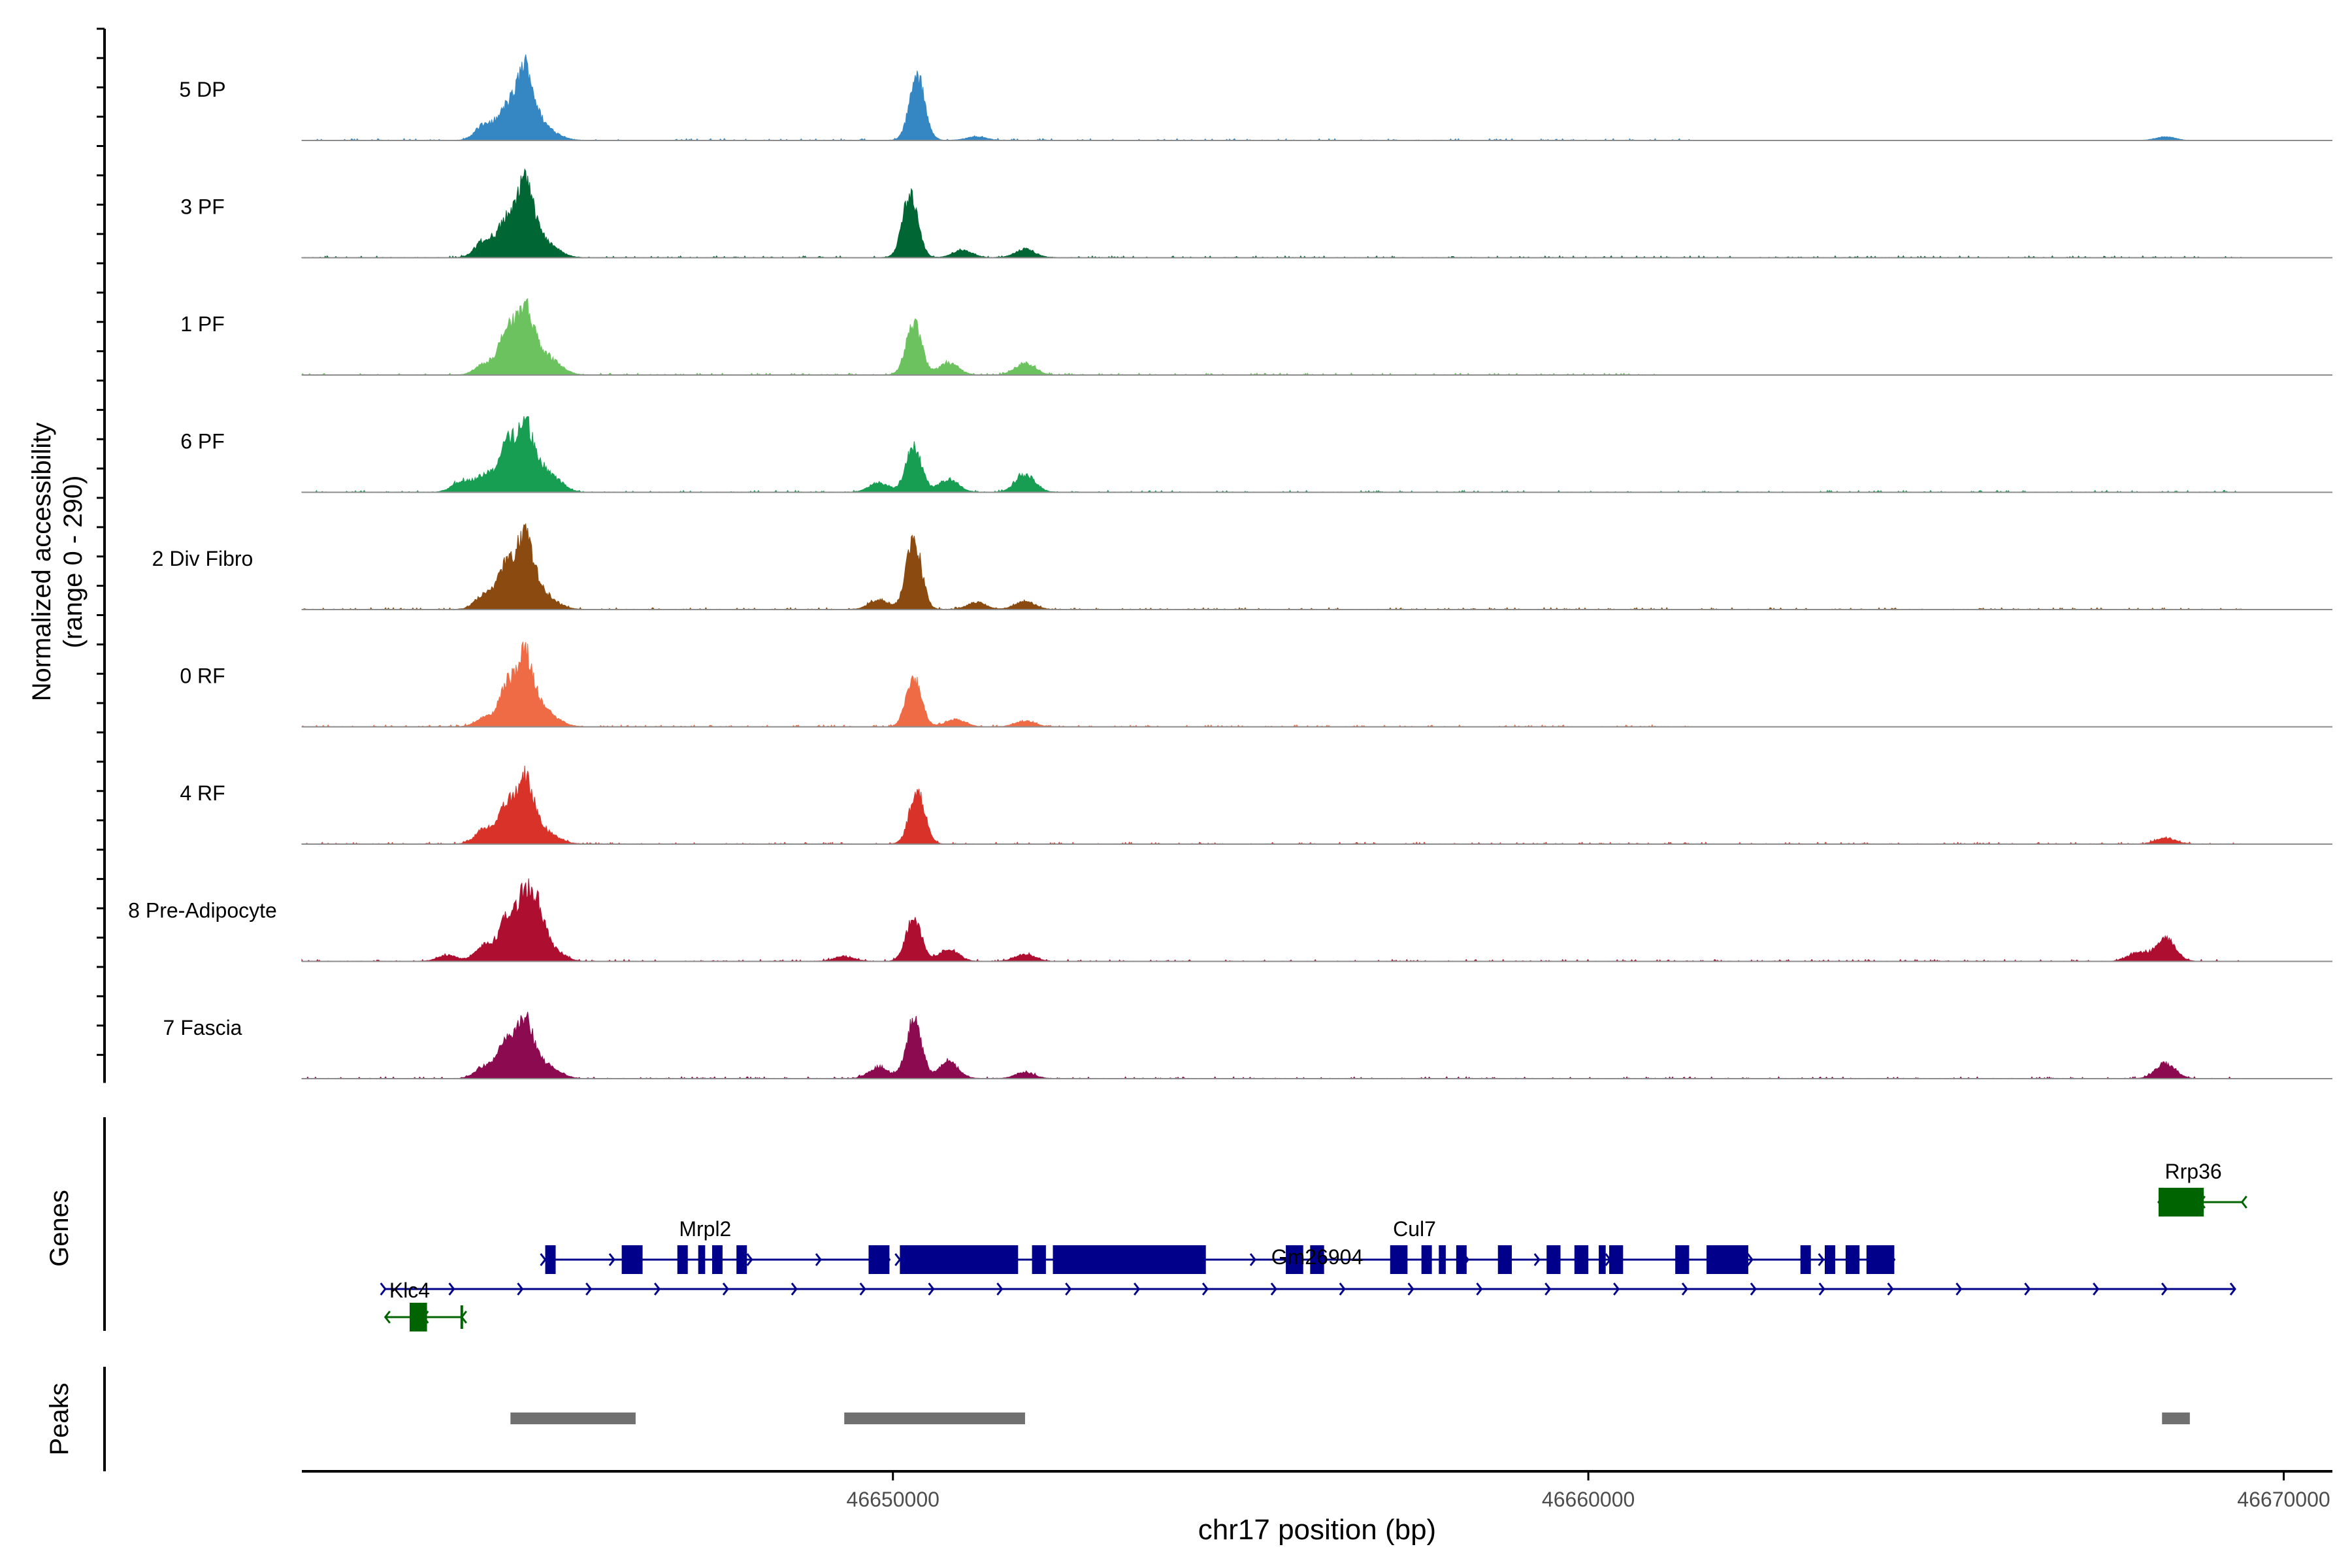 The image size is (2352, 1568). What do you see at coordinates (202, 911) in the screenshot?
I see `track-label: 8 Pre-Adipocyte` at bounding box center [202, 911].